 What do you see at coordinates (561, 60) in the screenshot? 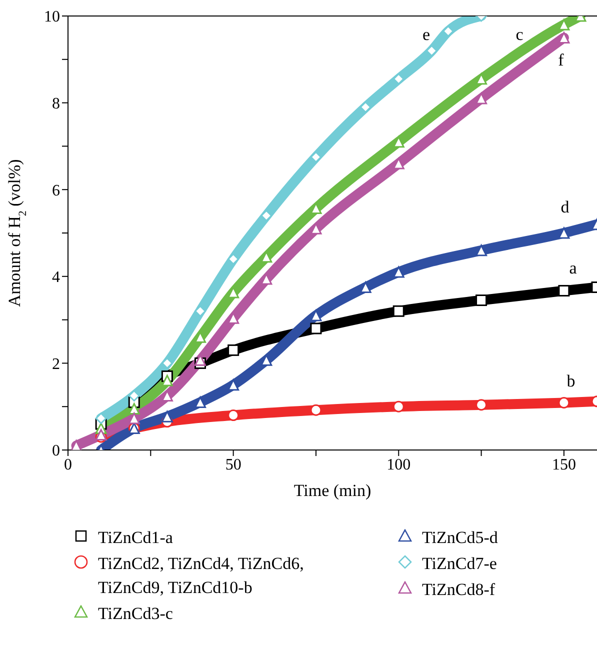
I see `annotation: f` at bounding box center [561, 60].